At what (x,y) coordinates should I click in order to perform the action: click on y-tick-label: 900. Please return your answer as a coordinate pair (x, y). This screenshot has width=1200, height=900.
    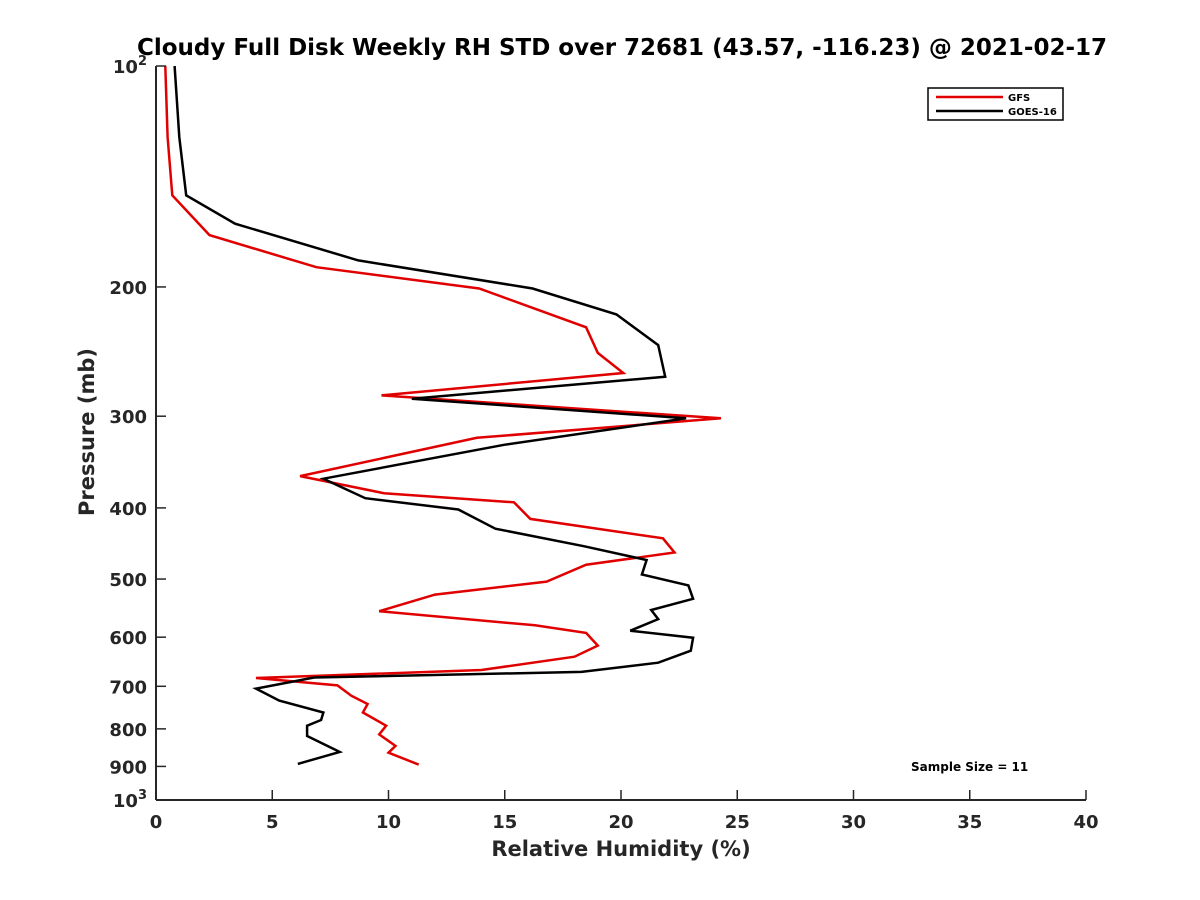
    Looking at the image, I should click on (128, 767).